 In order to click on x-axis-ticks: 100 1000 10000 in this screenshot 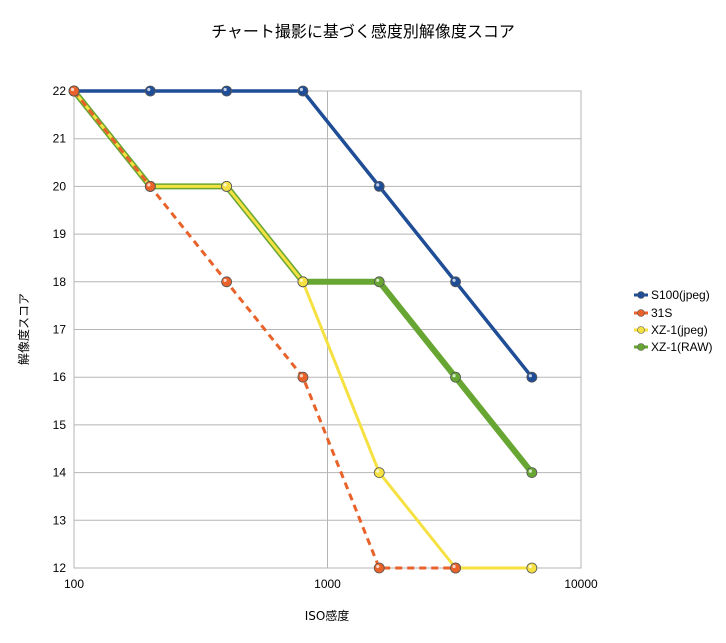, I will do `click(331, 584)`.